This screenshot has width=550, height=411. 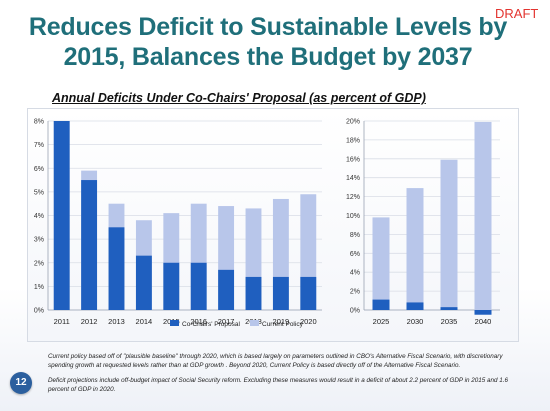 What do you see at coordinates (39, 263) in the screenshot?
I see `left-chart-ytick-label: 2%` at bounding box center [39, 263].